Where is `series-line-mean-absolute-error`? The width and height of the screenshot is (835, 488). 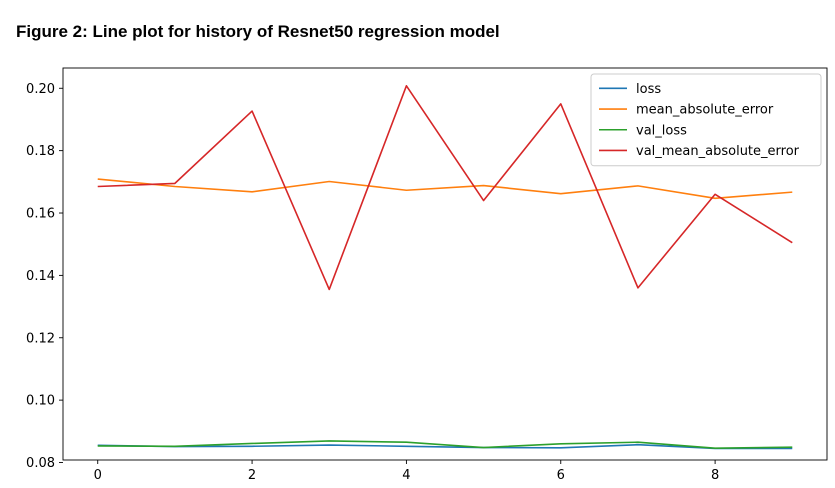 series-line-mean-absolute-error is located at coordinates (445, 189).